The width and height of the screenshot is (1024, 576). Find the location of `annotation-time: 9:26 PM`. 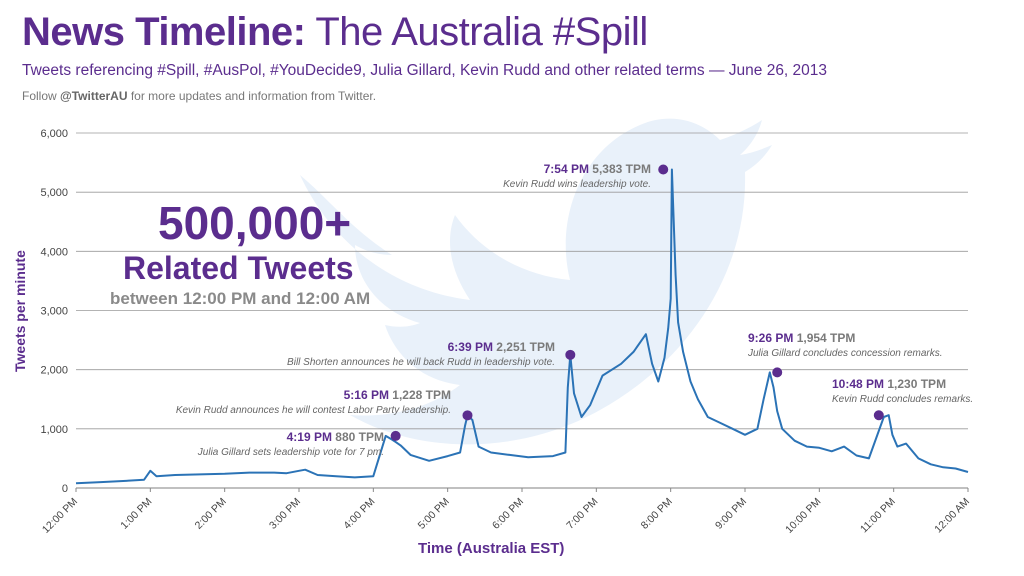

annotation-time: 9:26 PM is located at coordinates (770, 338).